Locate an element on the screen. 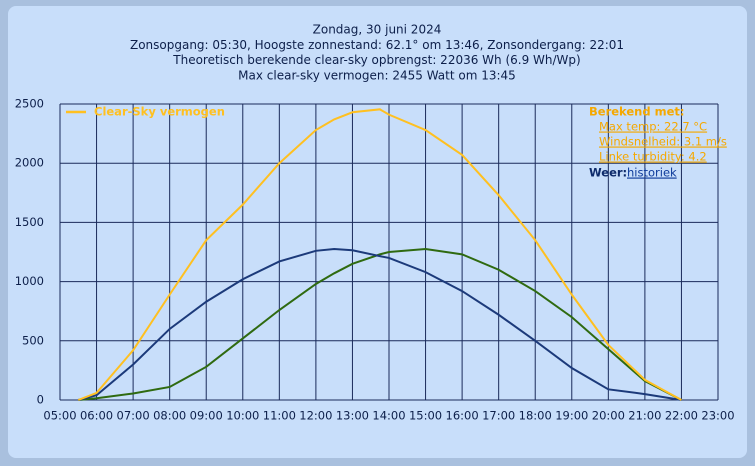 The width and height of the screenshot is (755, 466). weather-link: historiek is located at coordinates (652, 173).